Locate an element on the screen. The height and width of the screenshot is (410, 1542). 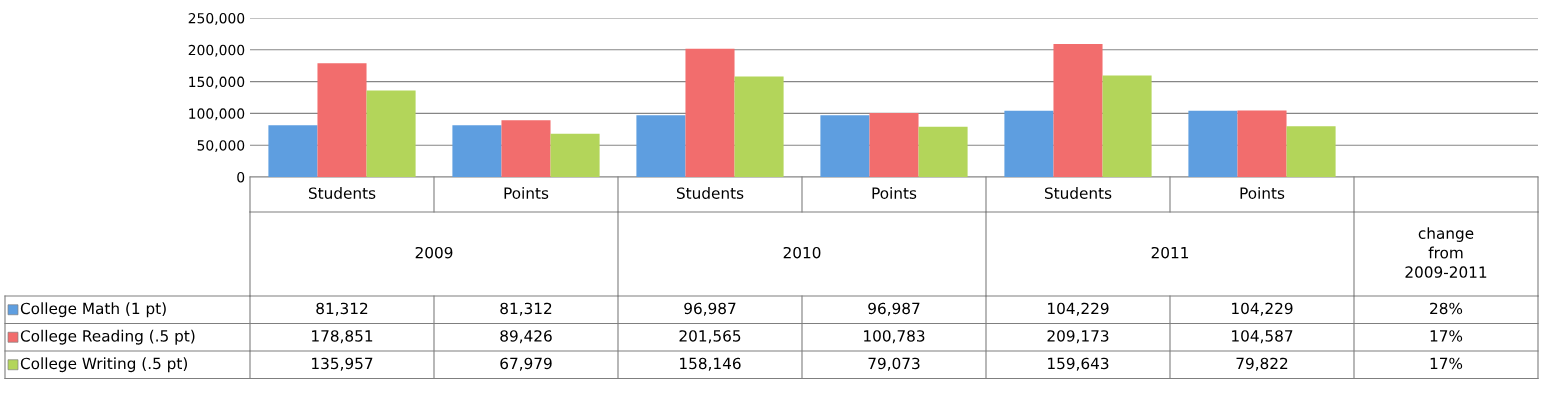
data-label: 178,851 is located at coordinates (342, 337).